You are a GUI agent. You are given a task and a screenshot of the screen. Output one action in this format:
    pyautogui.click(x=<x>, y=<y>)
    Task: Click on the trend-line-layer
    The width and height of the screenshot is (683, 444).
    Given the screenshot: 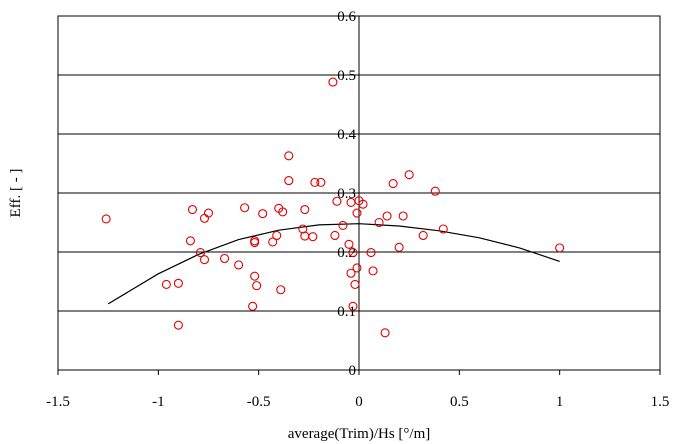 What is the action you would take?
    pyautogui.click(x=333, y=264)
    